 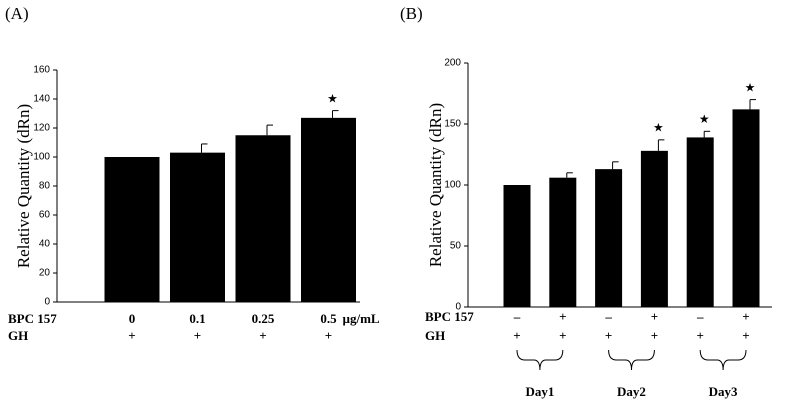 What do you see at coordinates (17, 13) in the screenshot?
I see `panel-label: (A)` at bounding box center [17, 13].